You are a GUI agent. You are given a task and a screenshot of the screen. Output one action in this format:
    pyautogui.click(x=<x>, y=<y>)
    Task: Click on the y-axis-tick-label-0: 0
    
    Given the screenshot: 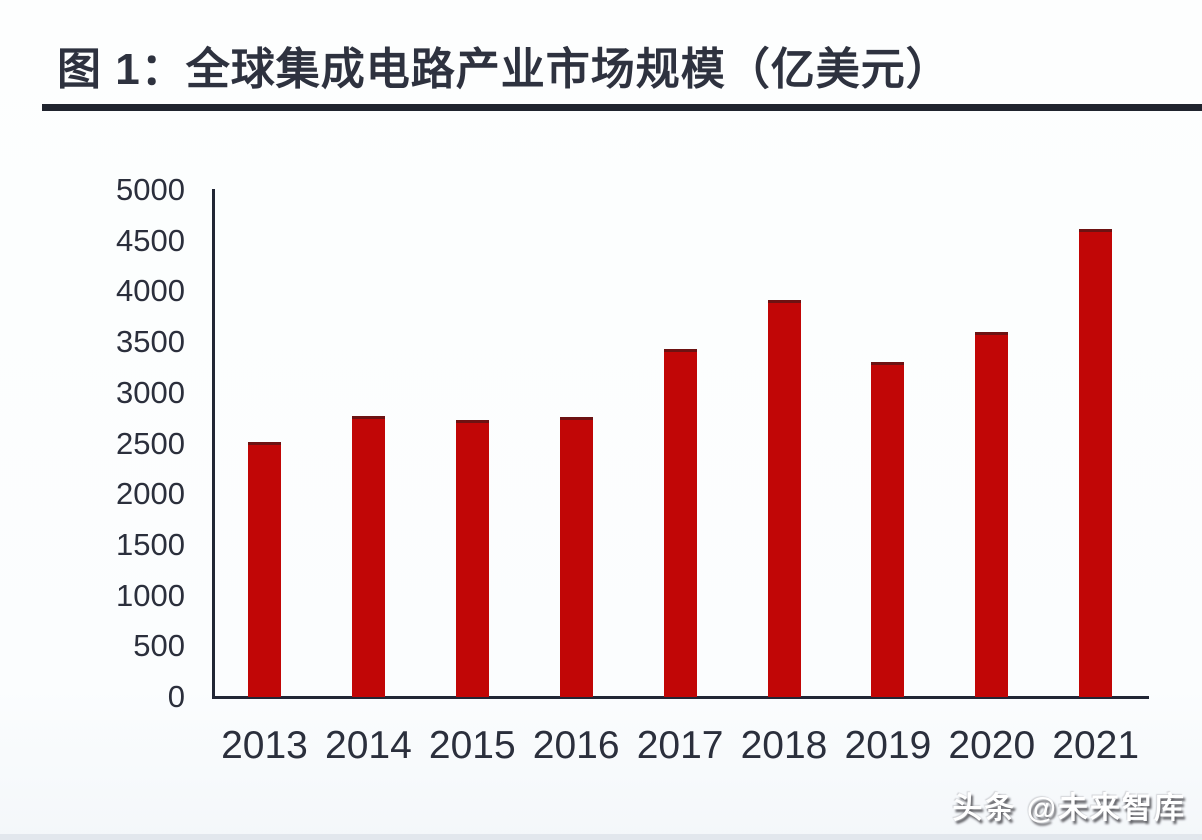 What is the action you would take?
    pyautogui.click(x=176, y=696)
    